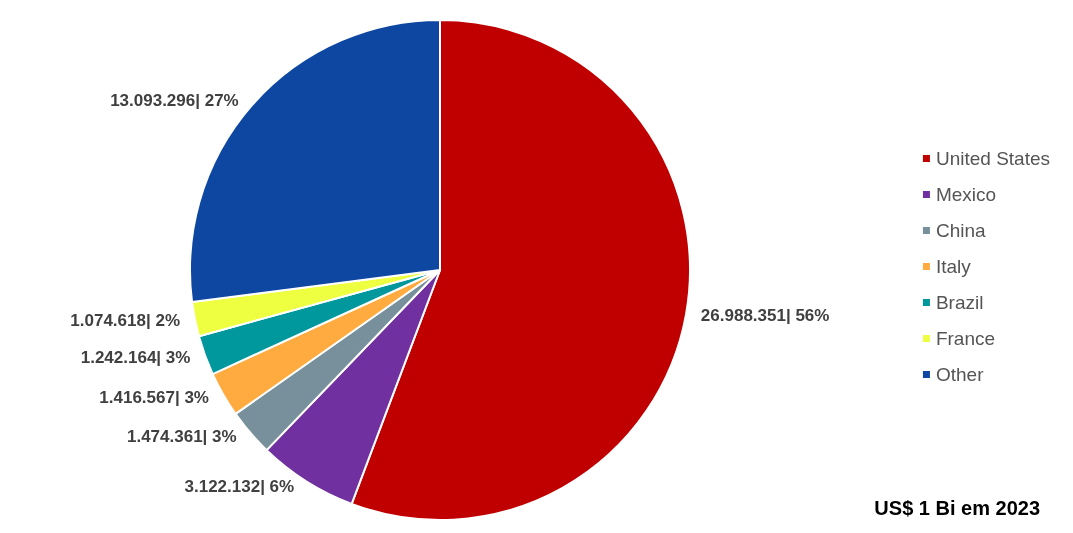  Describe the element at coordinates (174, 101) in the screenshot. I see `data-label: 13.093.296| 27%` at that location.